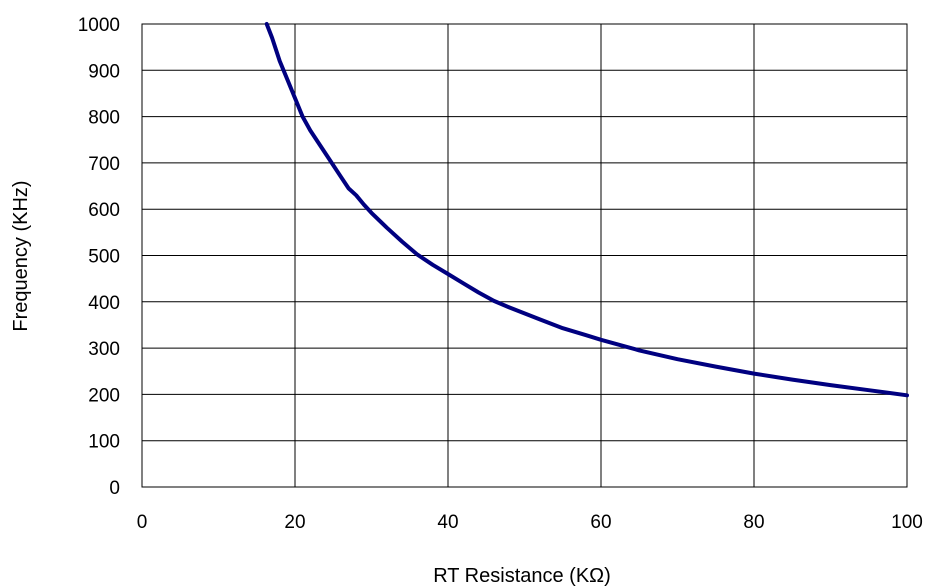 The image size is (929, 588). Describe the element at coordinates (104, 71) in the screenshot. I see `y-tick-label: 900` at that location.